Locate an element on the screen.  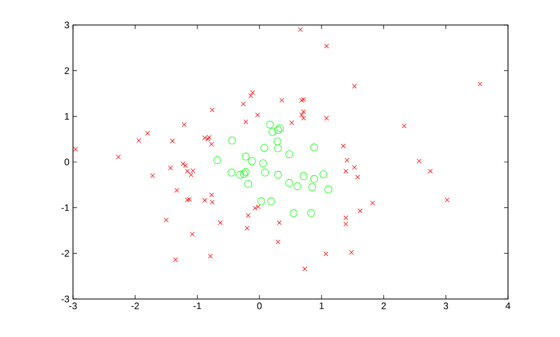
x-tick-label: 0 is located at coordinates (259, 306).